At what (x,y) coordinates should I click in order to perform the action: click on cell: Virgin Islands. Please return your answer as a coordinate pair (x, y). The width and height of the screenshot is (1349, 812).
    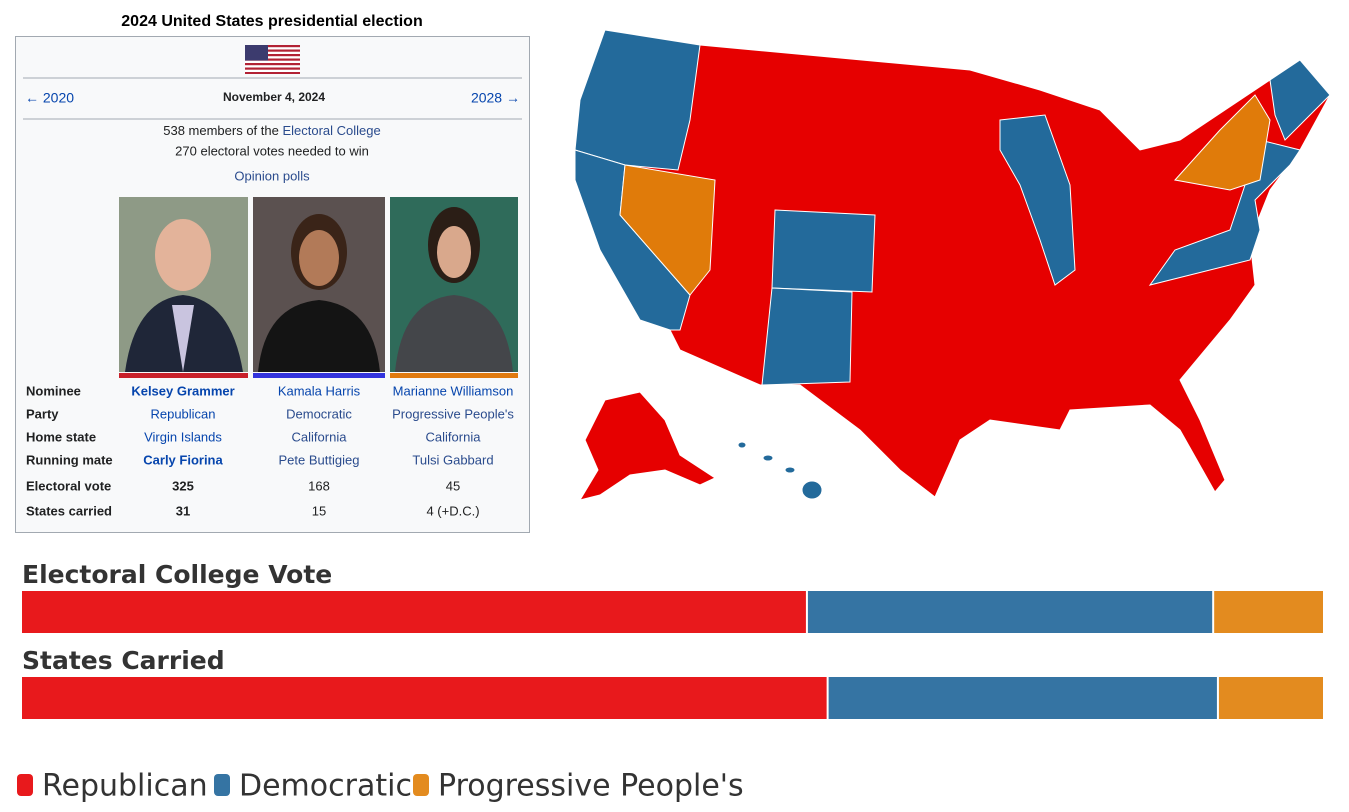
    Looking at the image, I should click on (183, 436).